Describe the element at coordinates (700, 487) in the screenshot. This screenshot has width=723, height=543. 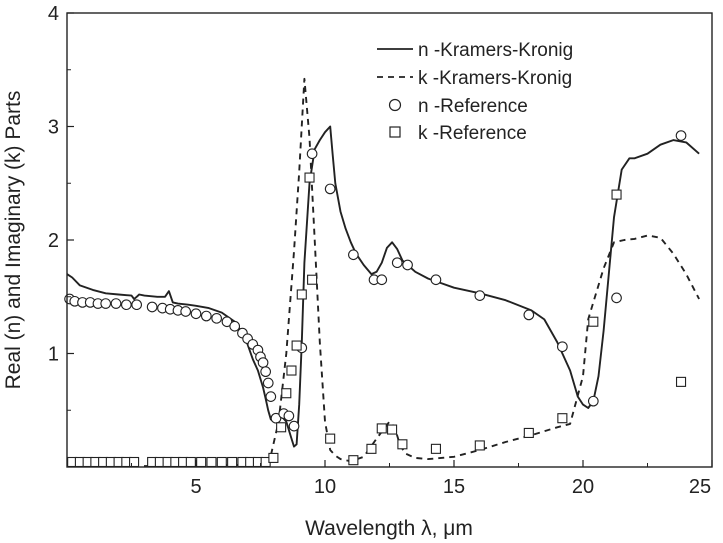
I see `x-tick-label: 25` at that location.